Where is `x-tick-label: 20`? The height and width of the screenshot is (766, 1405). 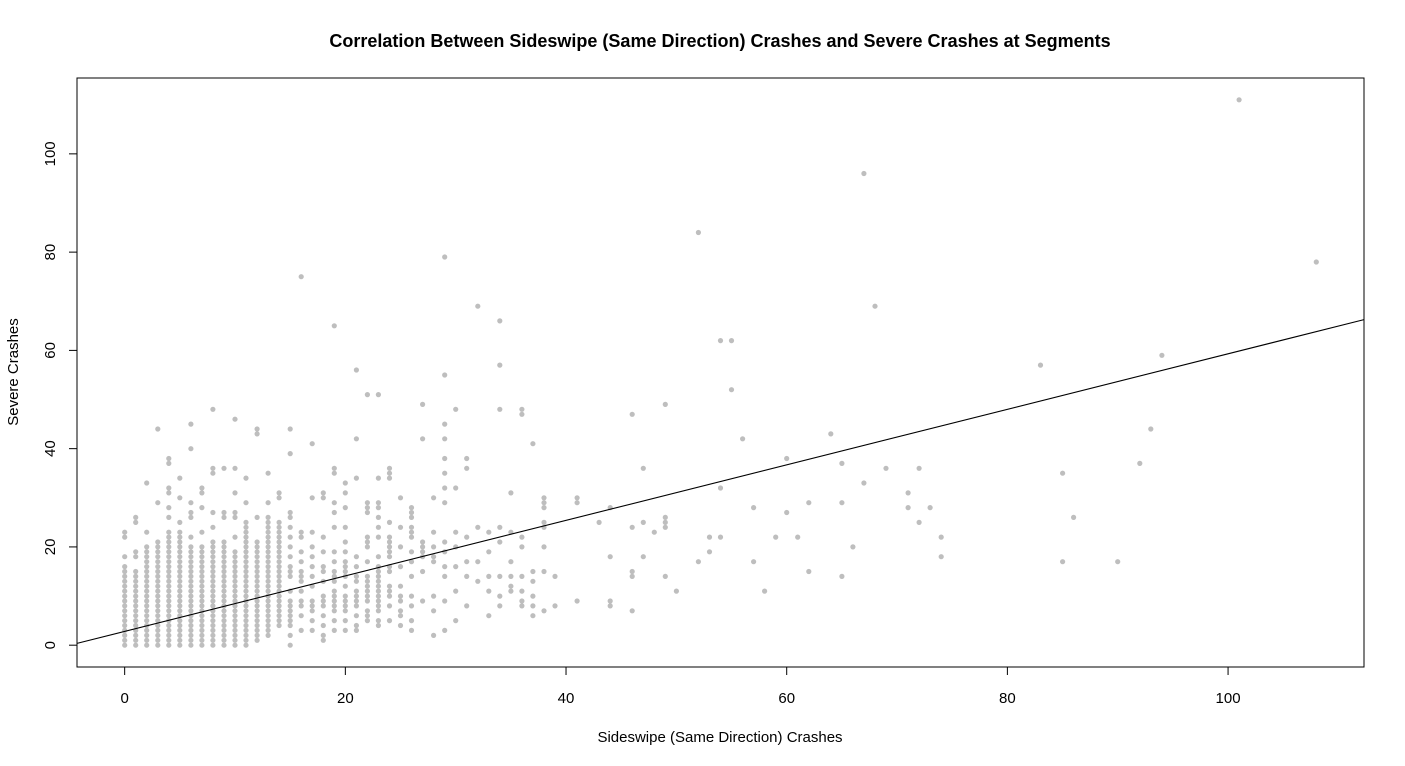
x-tick-label: 20 is located at coordinates (345, 698).